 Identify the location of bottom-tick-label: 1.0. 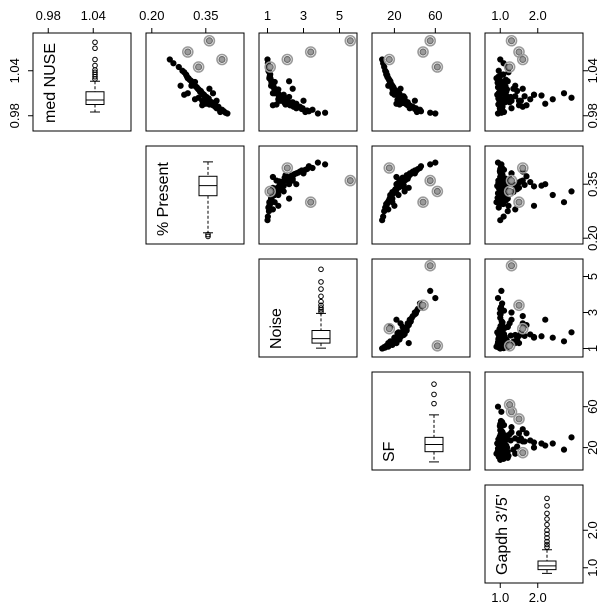
(500, 597).